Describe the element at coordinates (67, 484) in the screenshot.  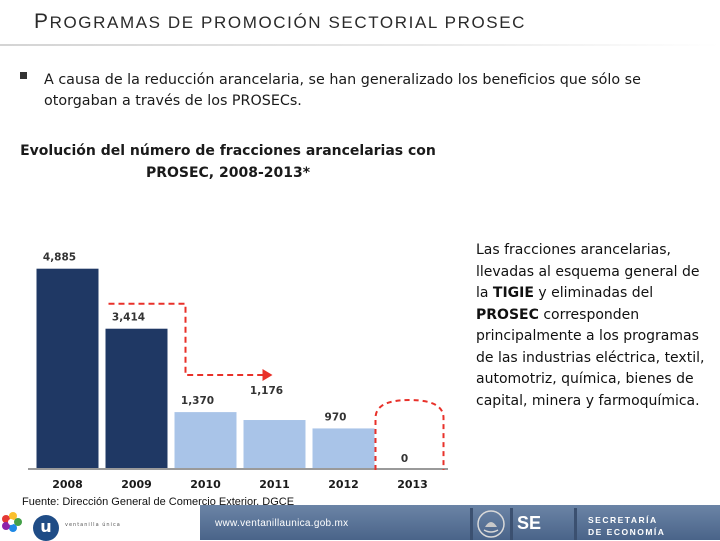
I see `category-label-2008: 2008` at that location.